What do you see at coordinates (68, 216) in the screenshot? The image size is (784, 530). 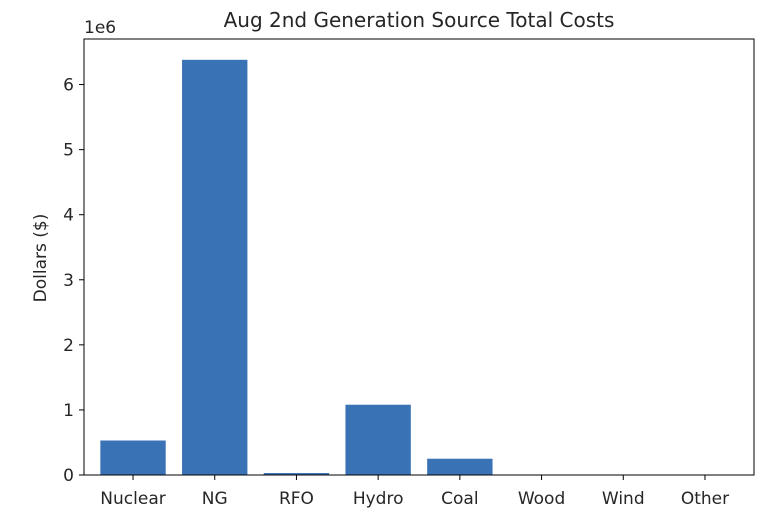 I see `y-tick-label: 4` at bounding box center [68, 216].